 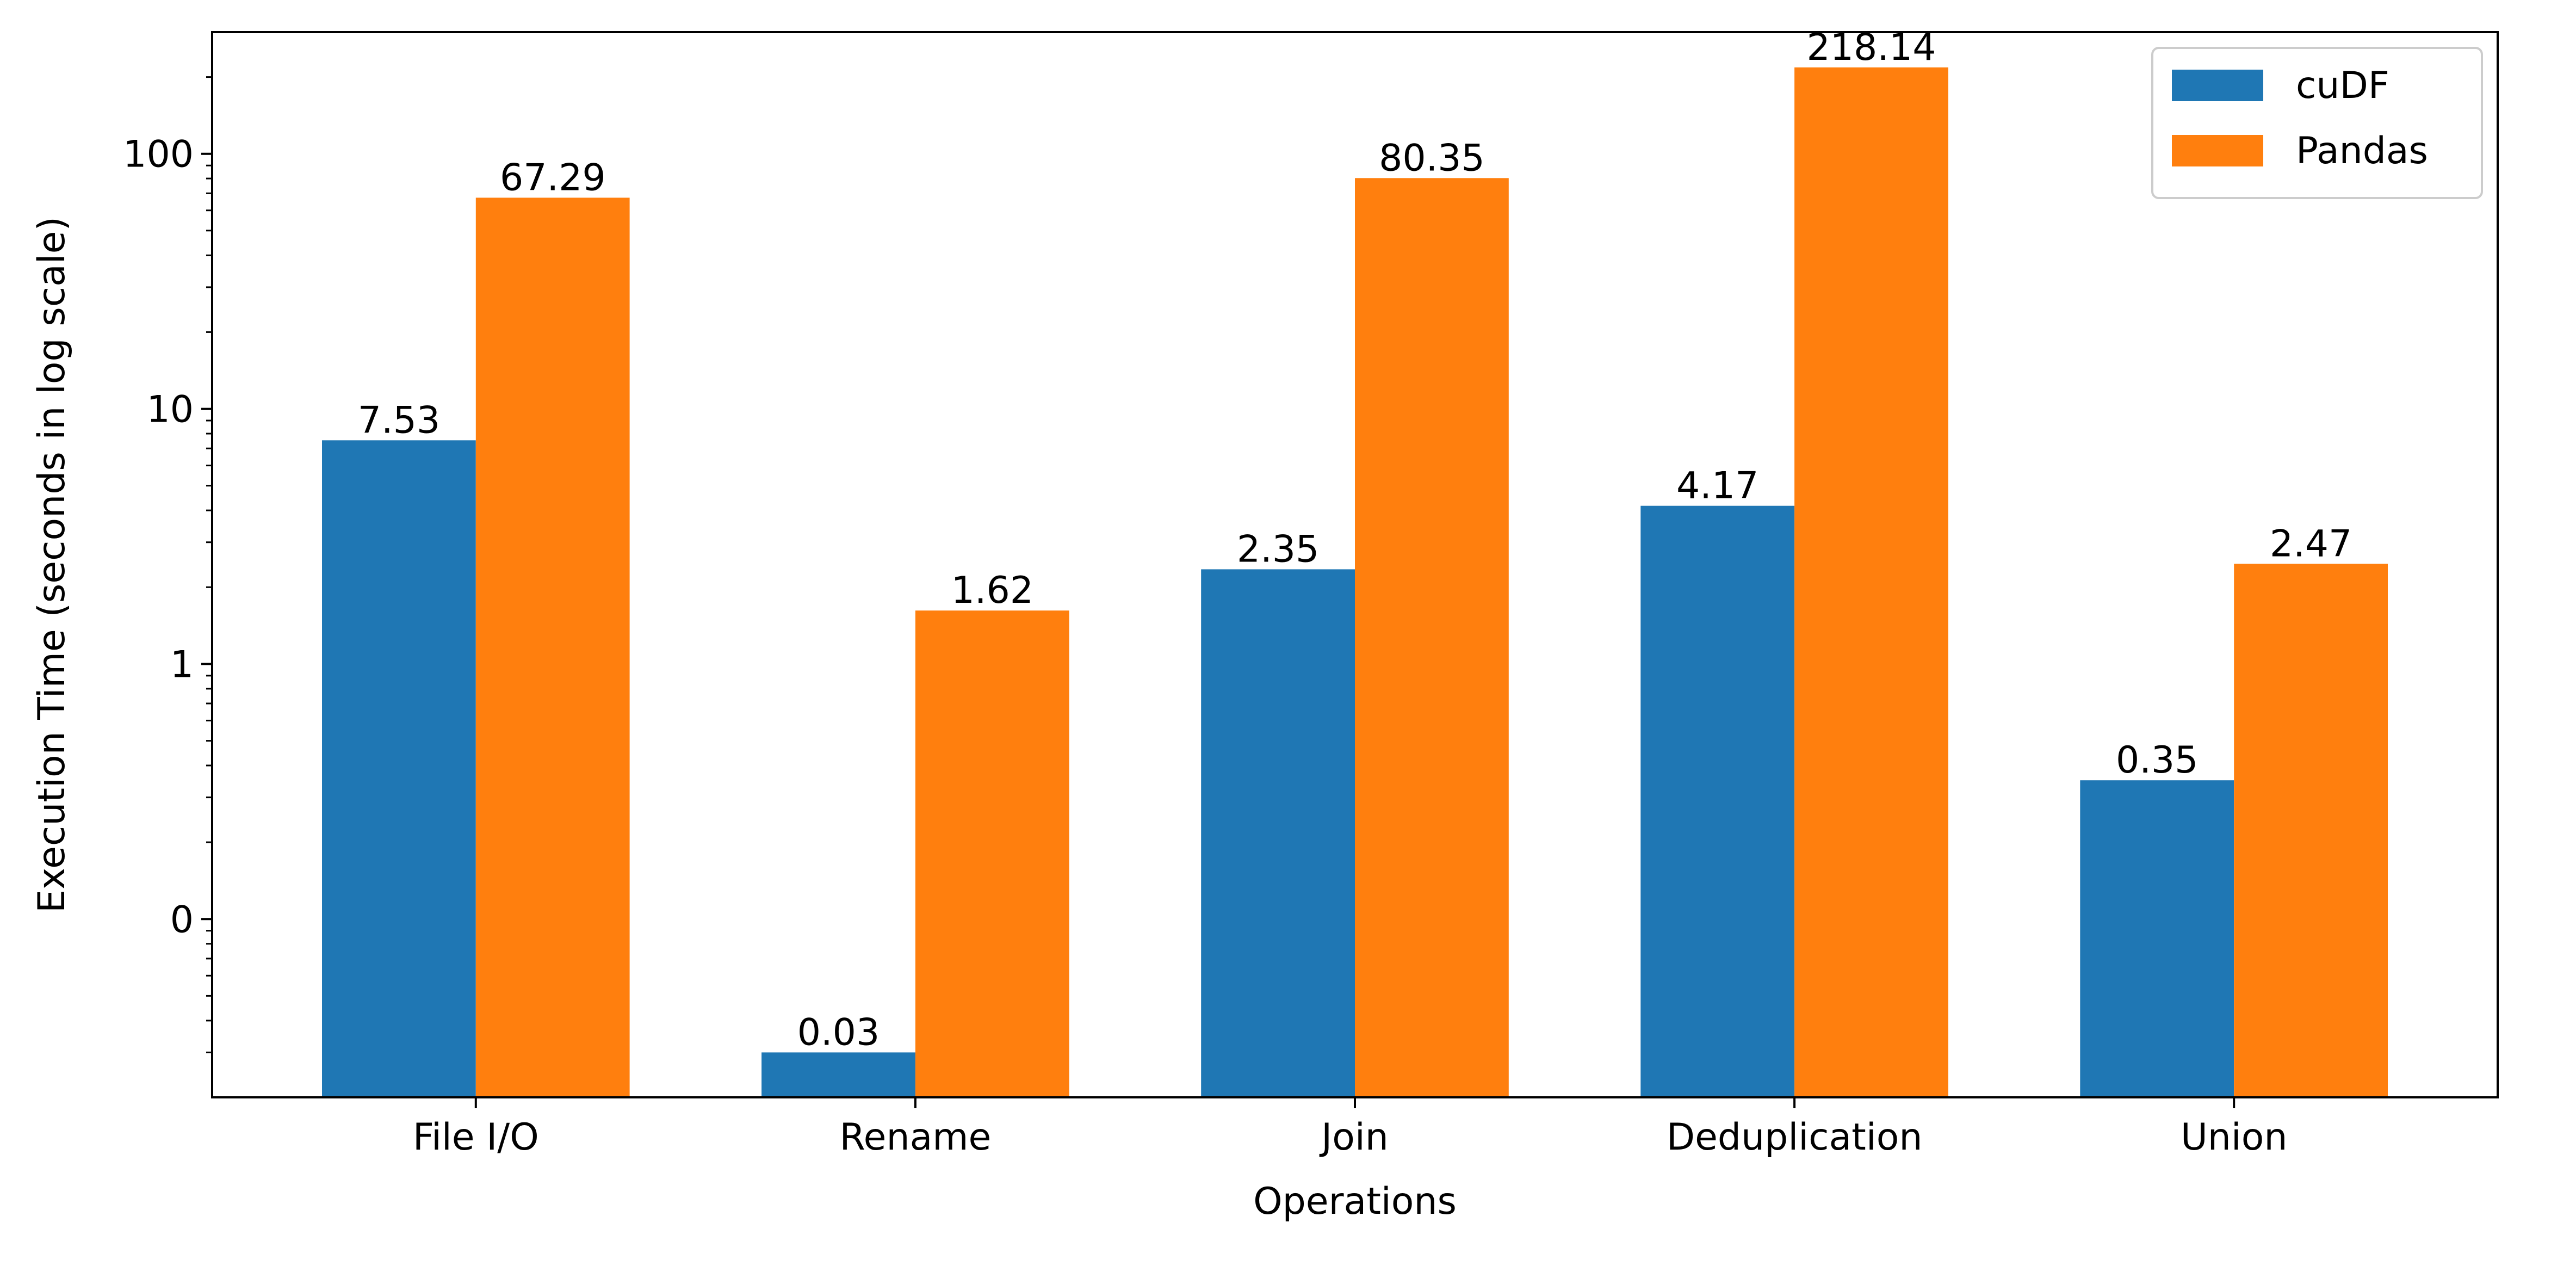 I want to click on data-label: 2.35, so click(x=1278, y=549).